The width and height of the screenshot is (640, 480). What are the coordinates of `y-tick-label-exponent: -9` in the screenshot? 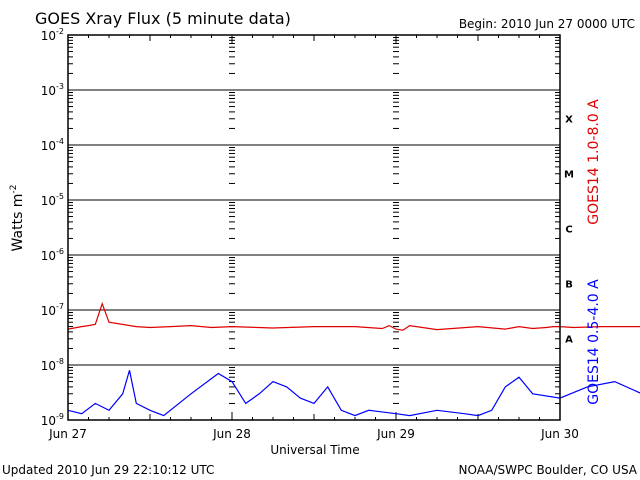 It's located at (60, 416).